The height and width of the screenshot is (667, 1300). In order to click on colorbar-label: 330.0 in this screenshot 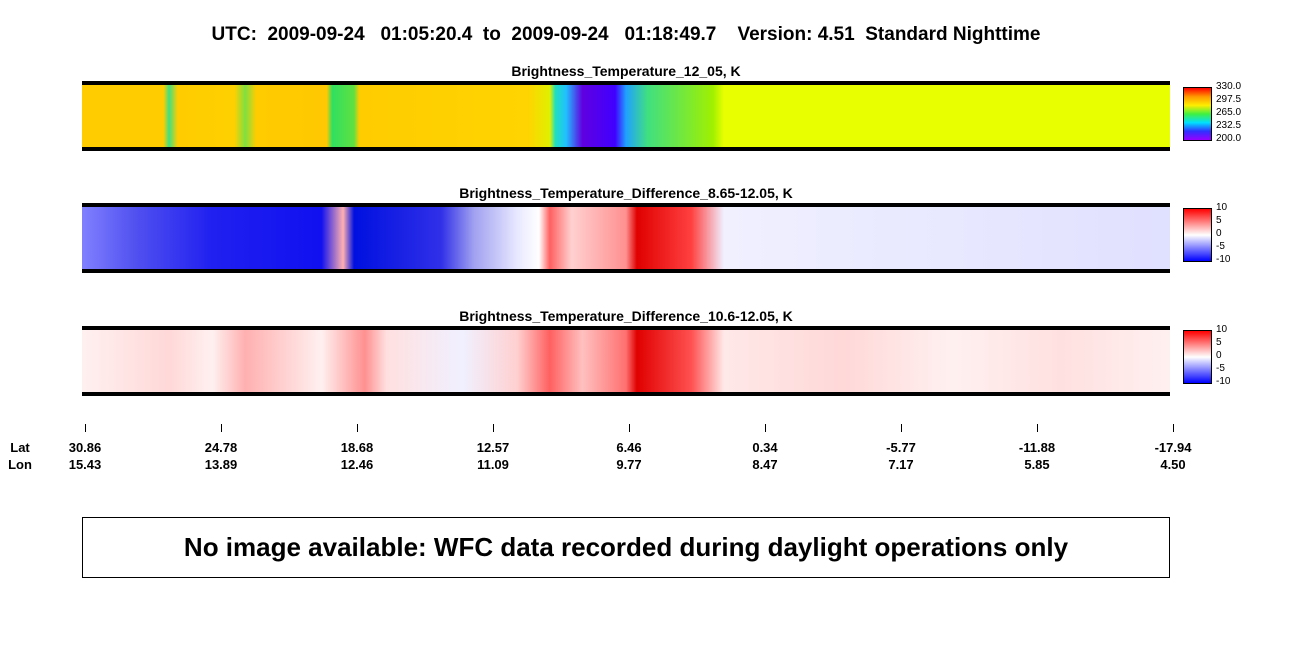, I will do `click(1229, 86)`.